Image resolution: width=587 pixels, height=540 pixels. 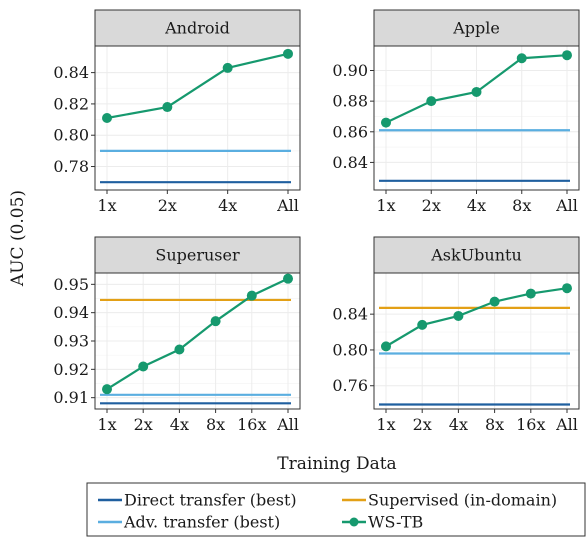 I want to click on panel-title: Superuser, so click(x=197, y=255).